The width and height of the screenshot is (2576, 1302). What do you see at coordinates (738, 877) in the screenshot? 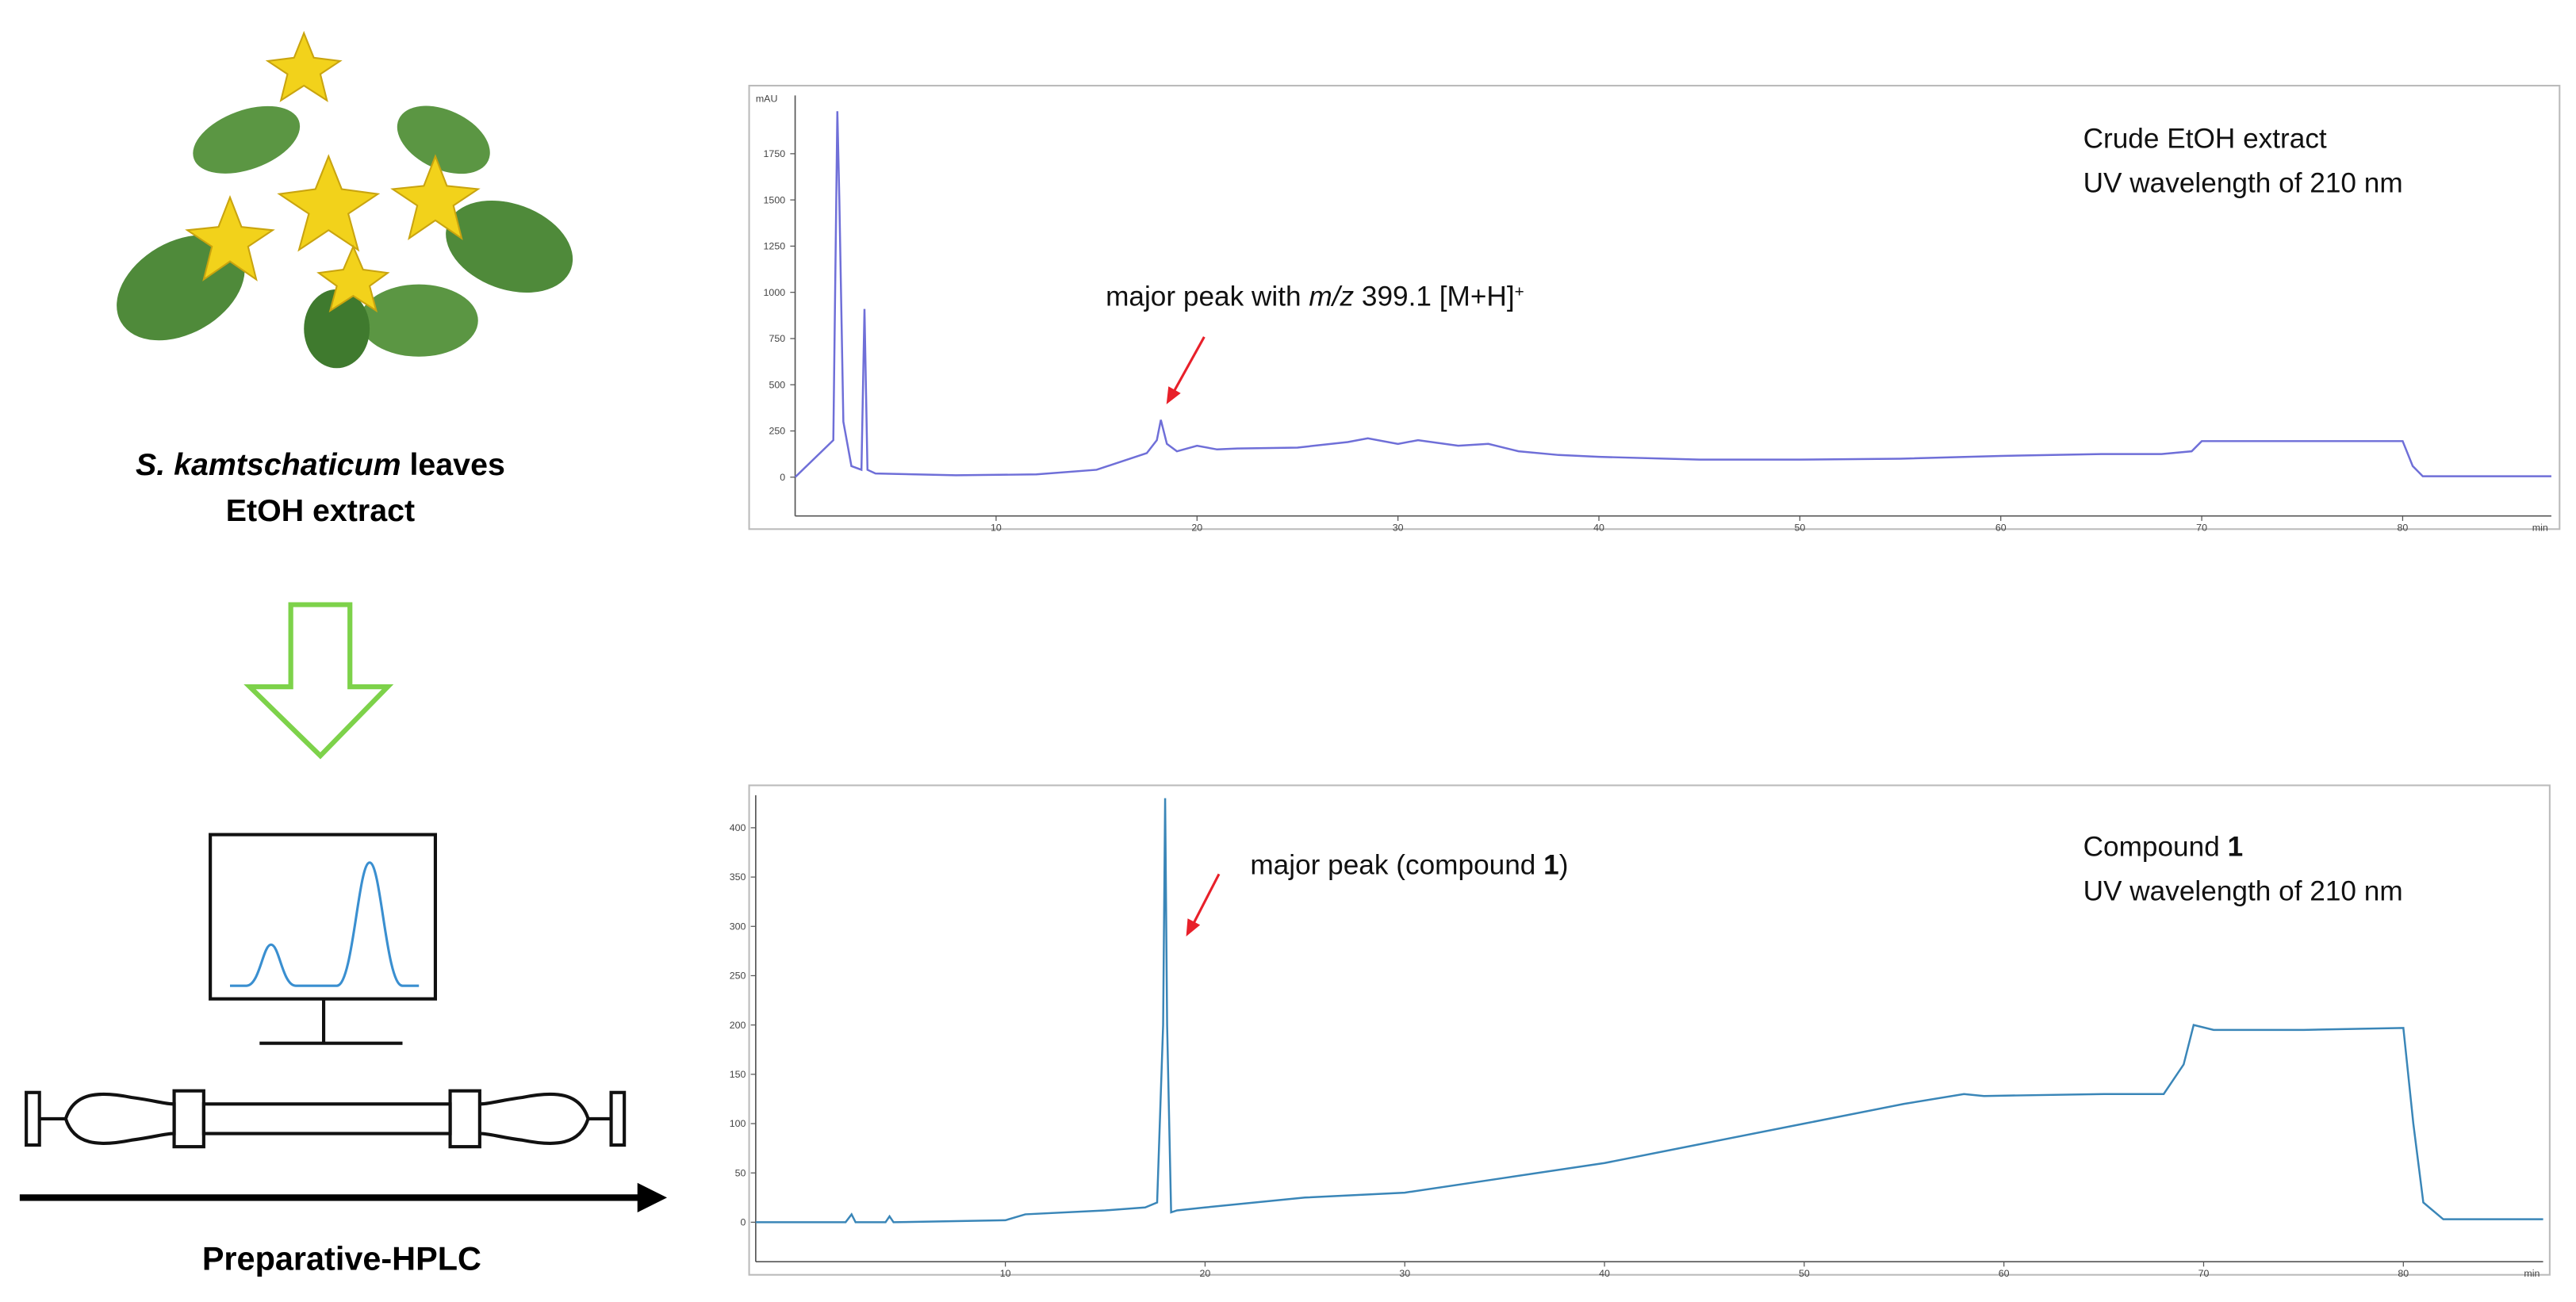
I see `y-tick-label: 350` at bounding box center [738, 877].